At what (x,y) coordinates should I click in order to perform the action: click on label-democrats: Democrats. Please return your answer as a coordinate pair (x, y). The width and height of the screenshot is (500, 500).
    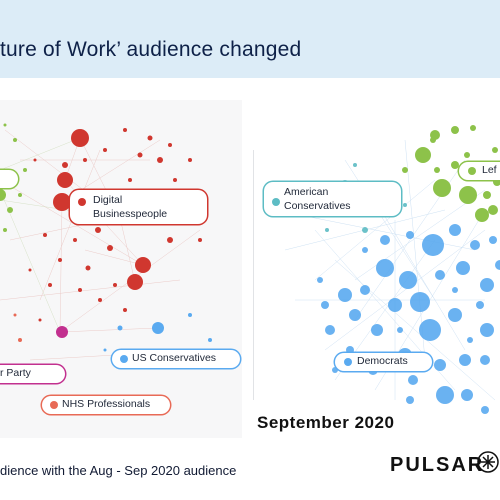
    Looking at the image, I should click on (383, 362).